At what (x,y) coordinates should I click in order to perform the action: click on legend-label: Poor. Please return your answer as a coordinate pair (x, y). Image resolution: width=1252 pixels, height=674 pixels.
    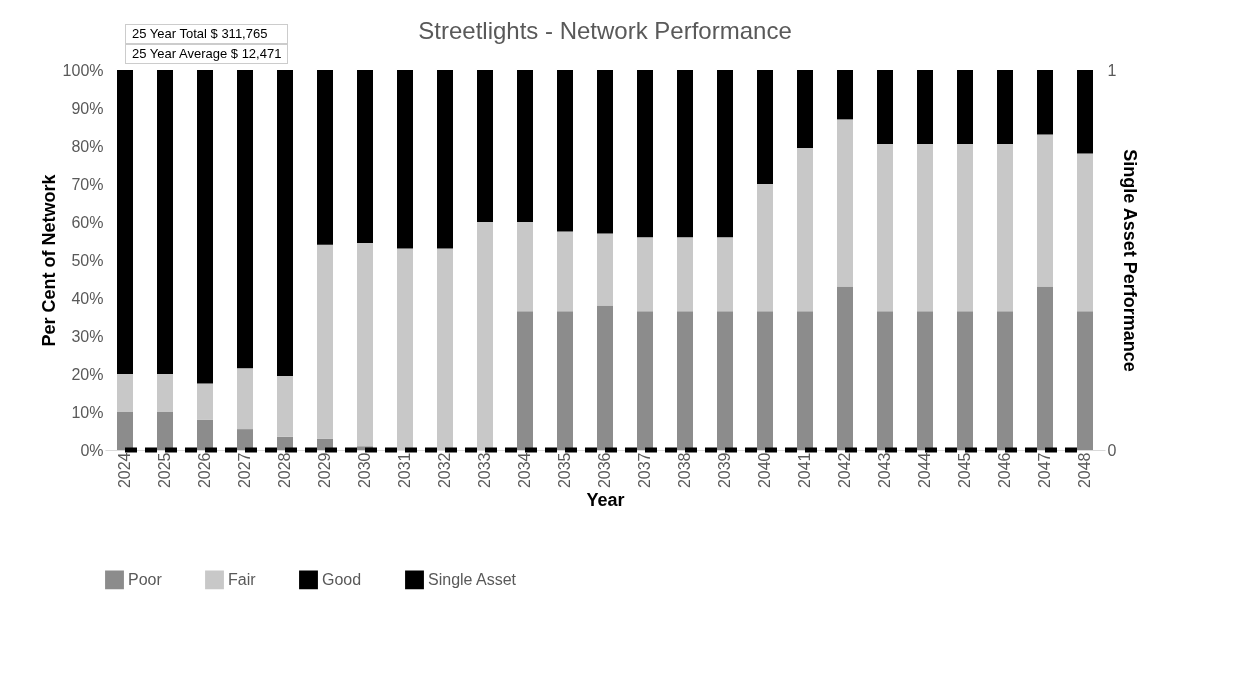
    Looking at the image, I should click on (145, 579).